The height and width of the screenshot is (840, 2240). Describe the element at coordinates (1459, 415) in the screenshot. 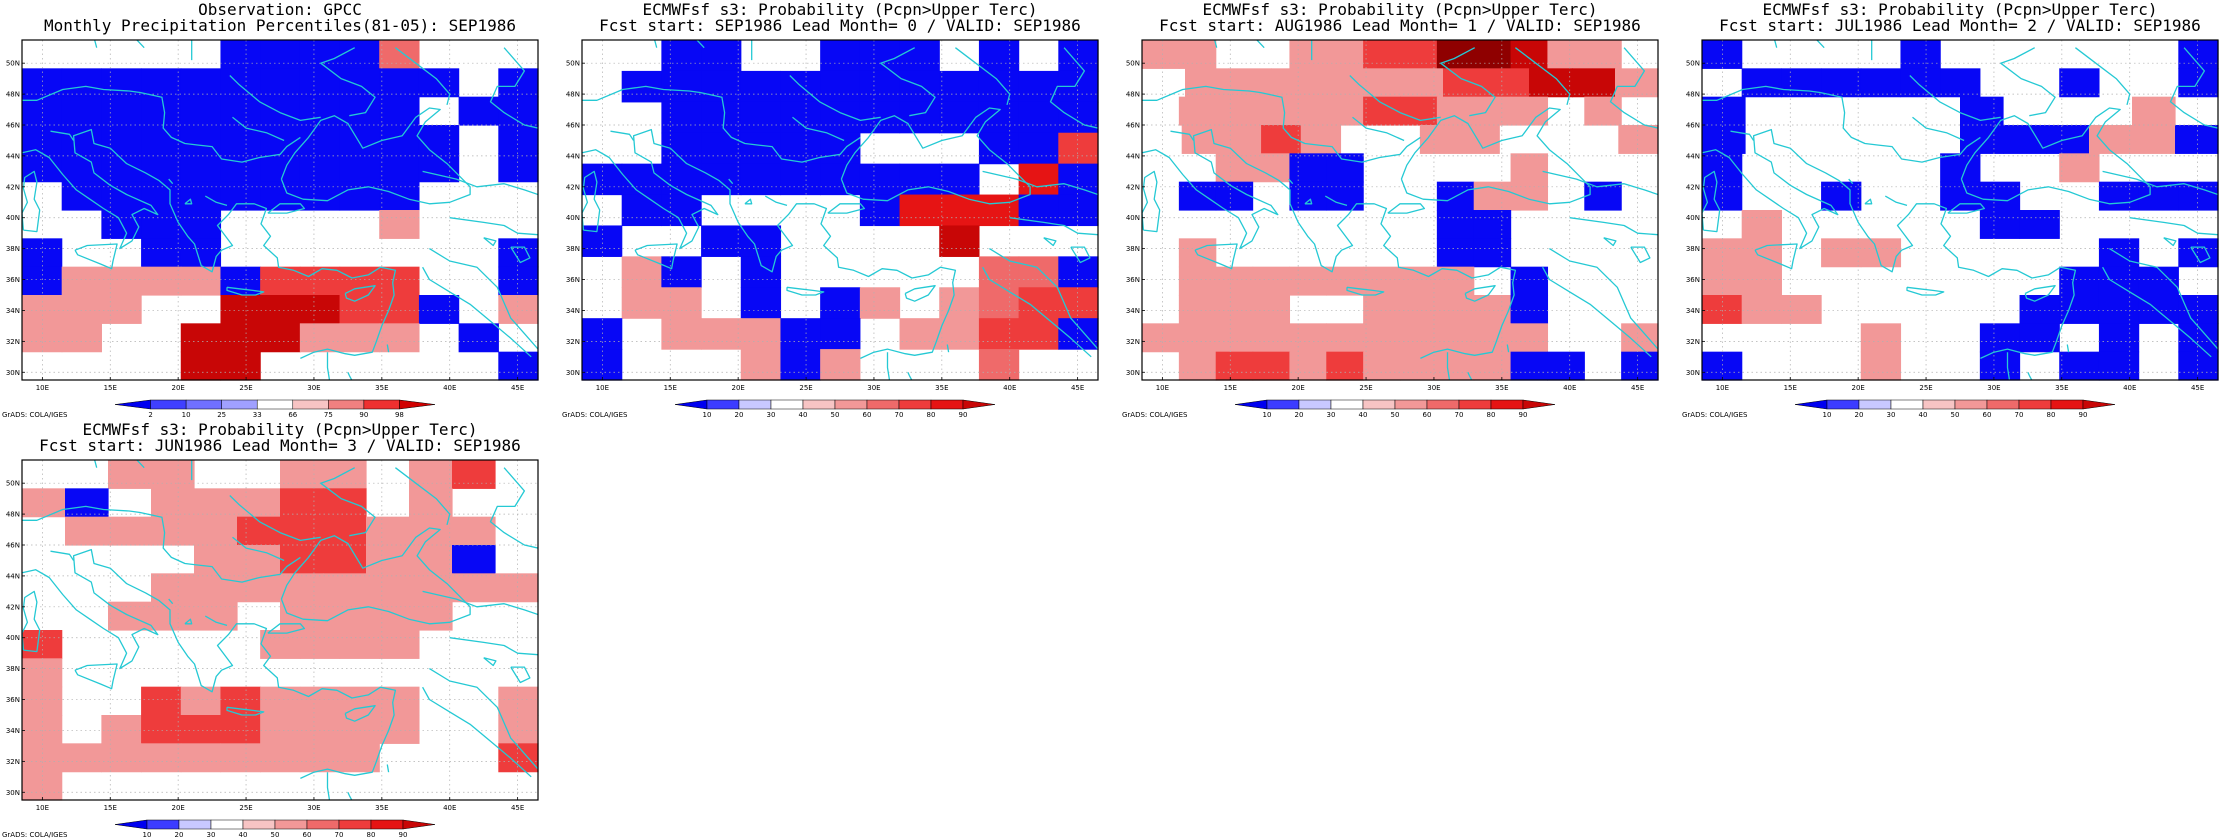

I see `colorbar-label: 70` at that location.